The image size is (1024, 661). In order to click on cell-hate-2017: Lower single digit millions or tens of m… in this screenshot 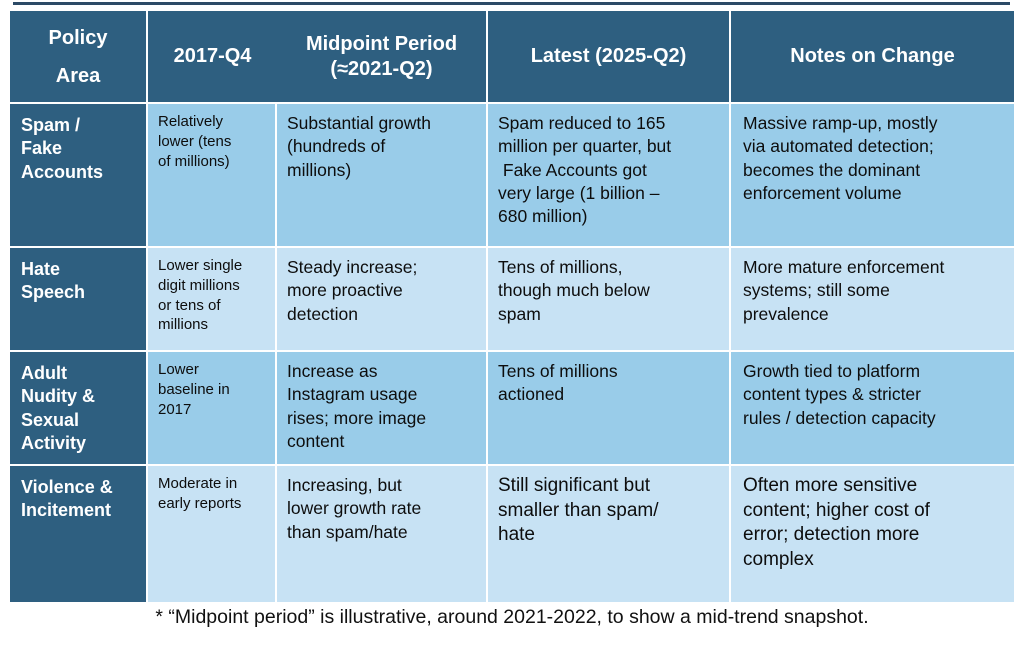, I will do `click(212, 300)`.